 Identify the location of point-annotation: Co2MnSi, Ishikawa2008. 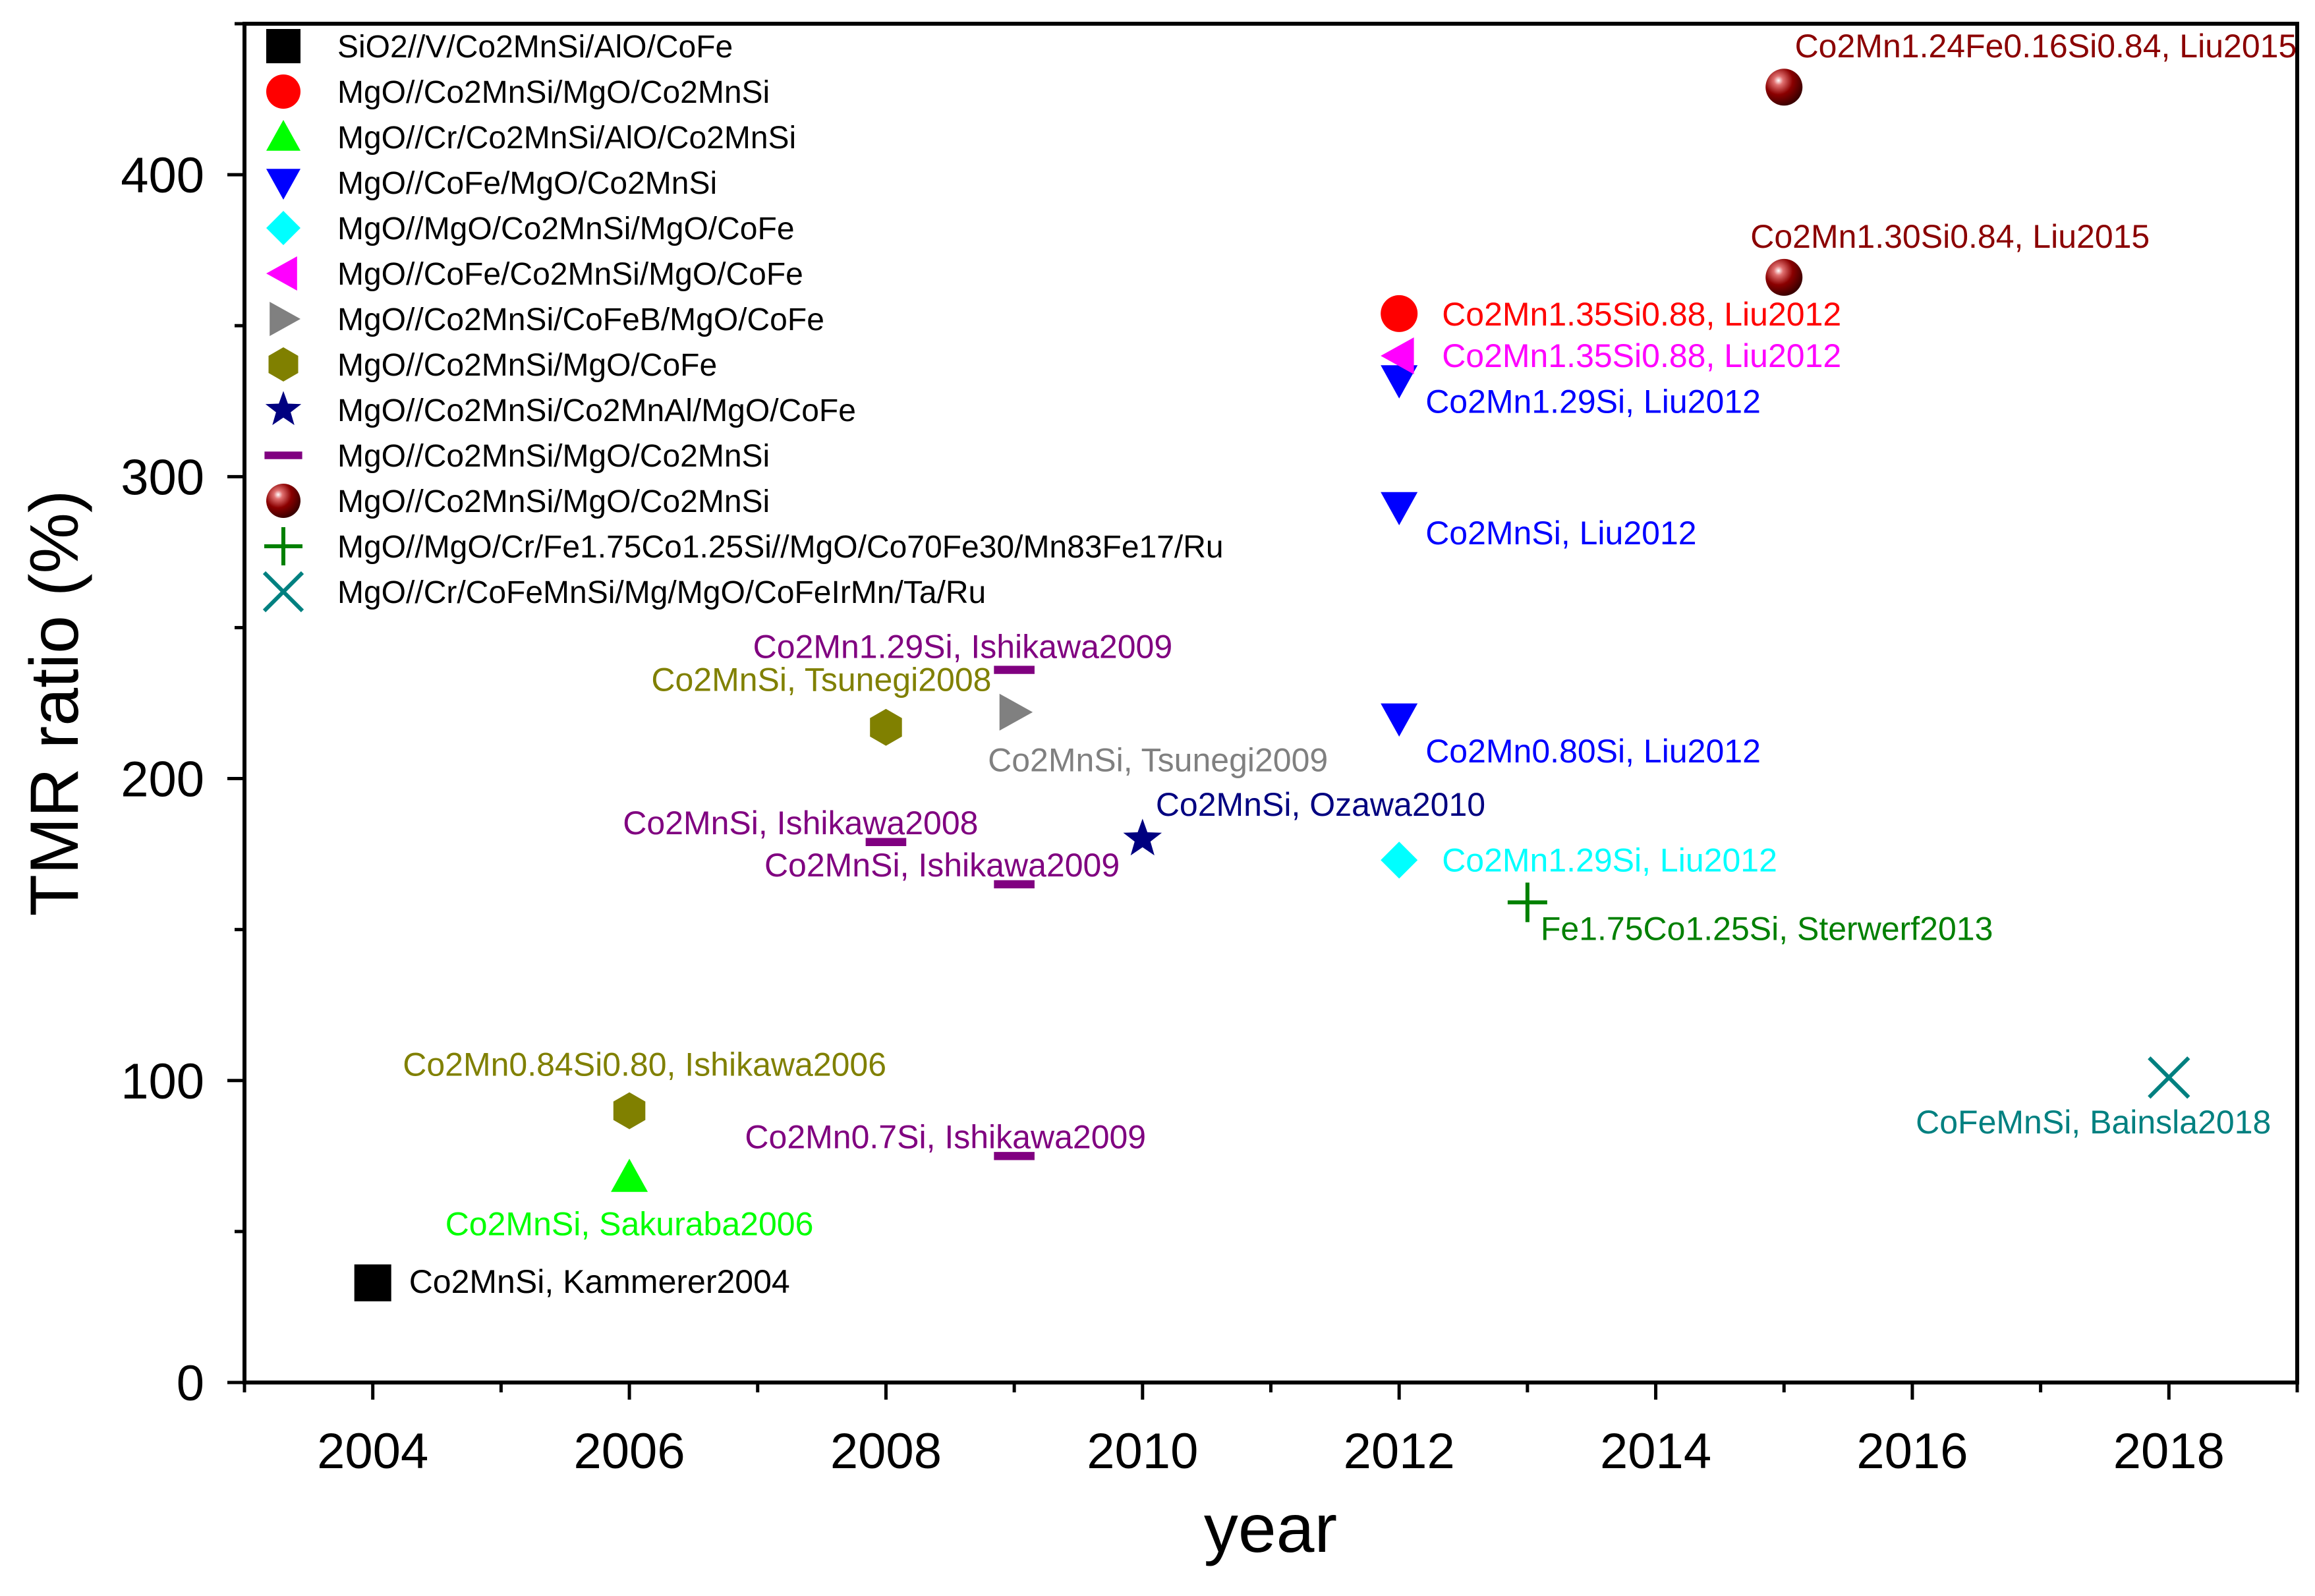
(801, 823).